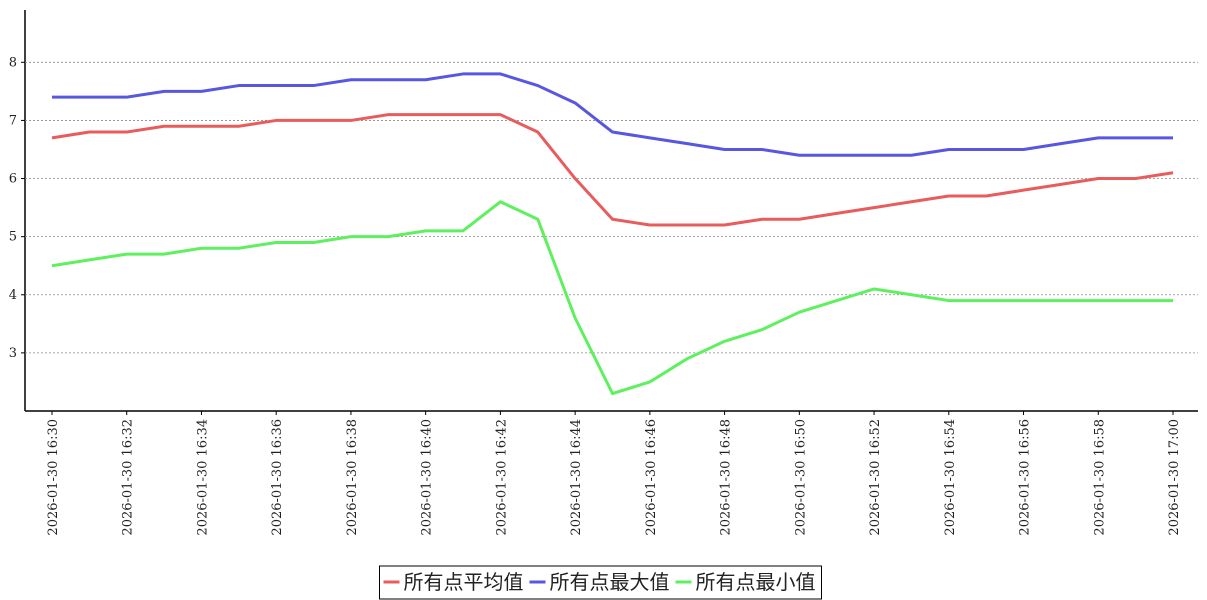  I want to click on line-series, so click(612, 114).